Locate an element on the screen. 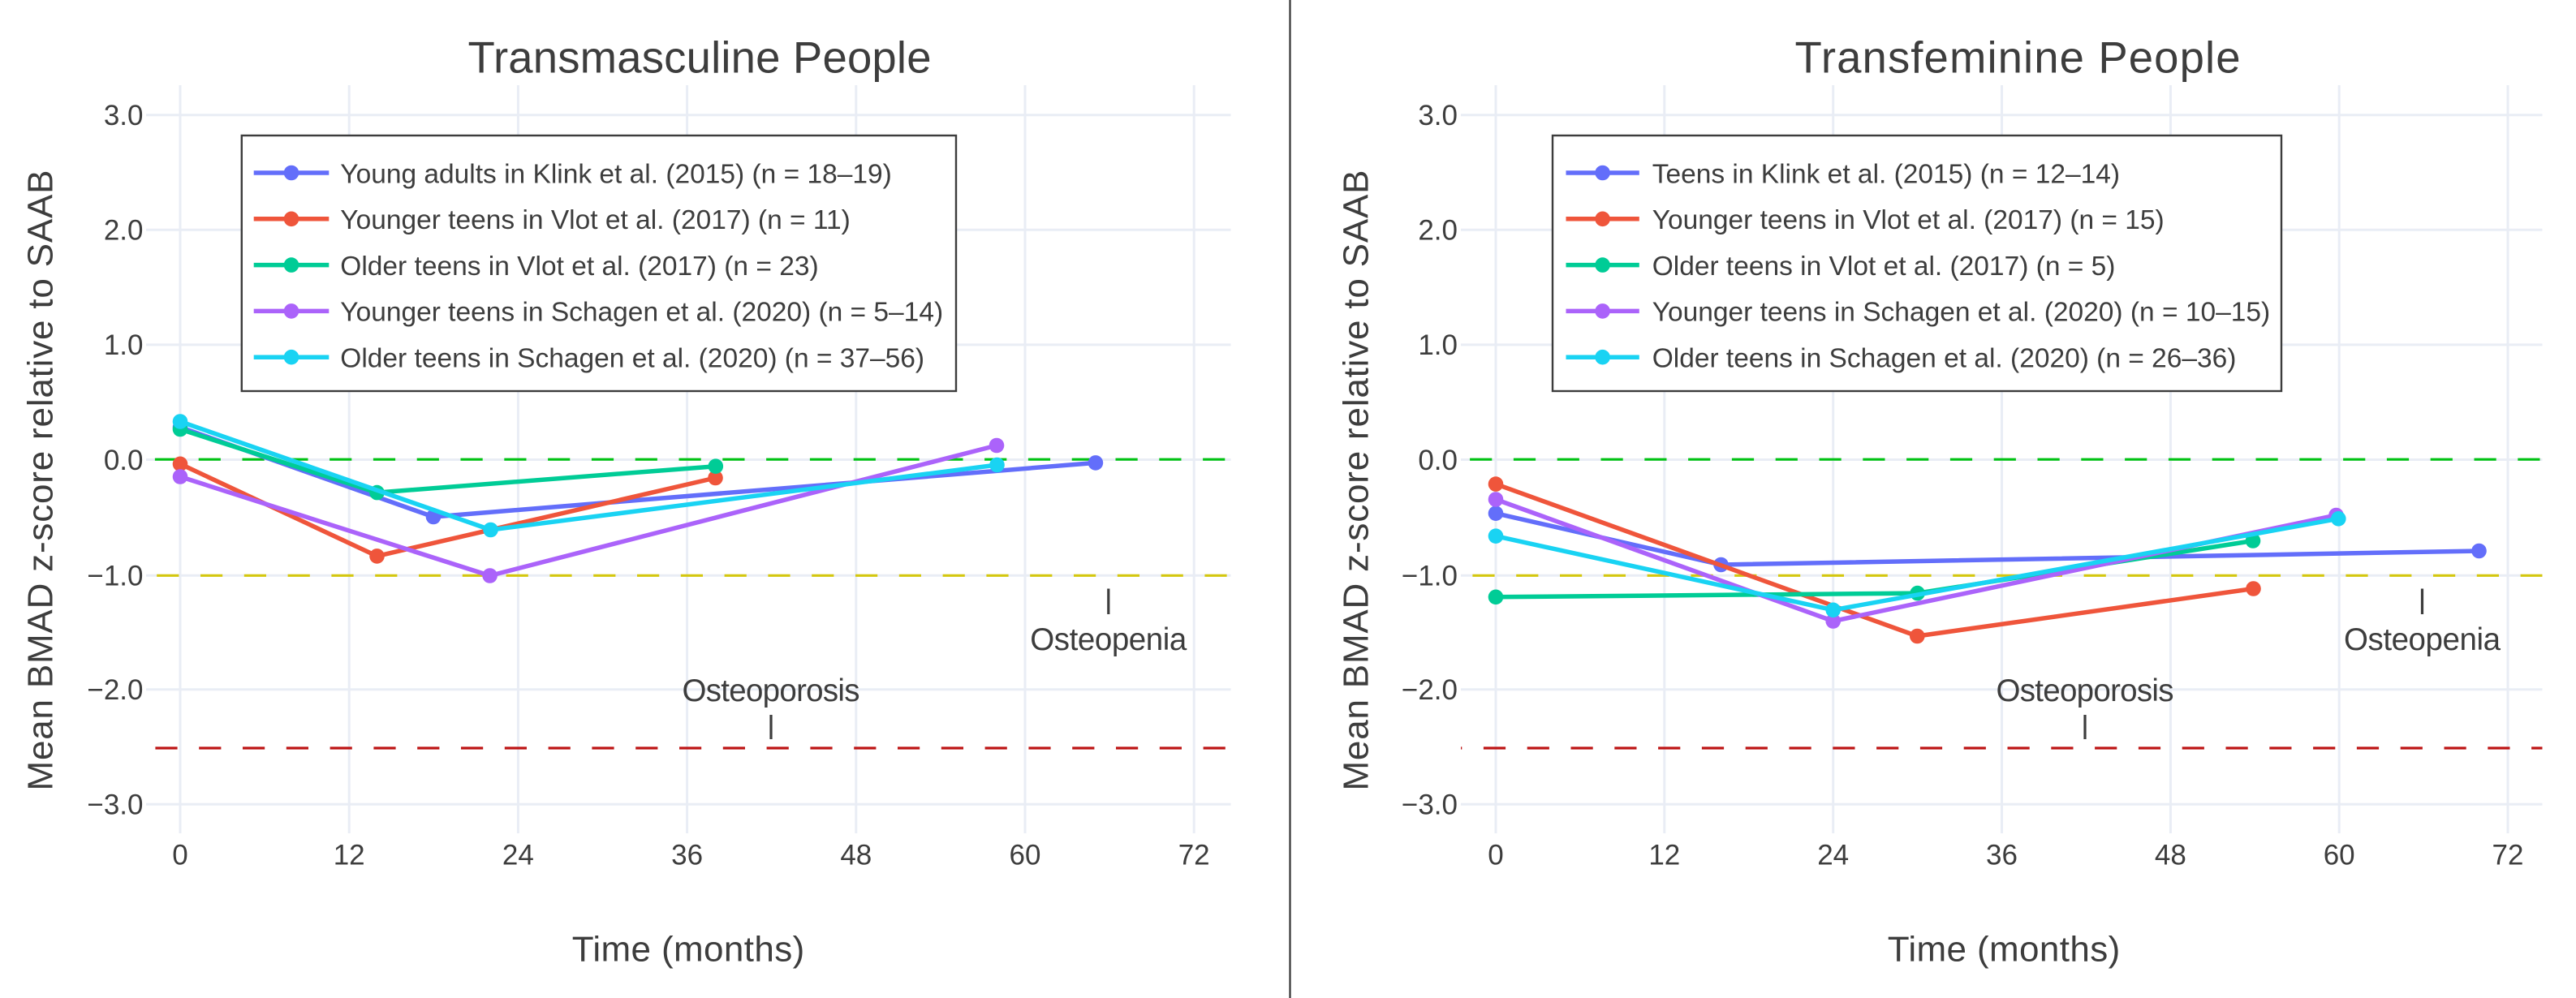 The width and height of the screenshot is (2576, 998). svg-text: Transfeminine People is located at coordinates (2018, 58).